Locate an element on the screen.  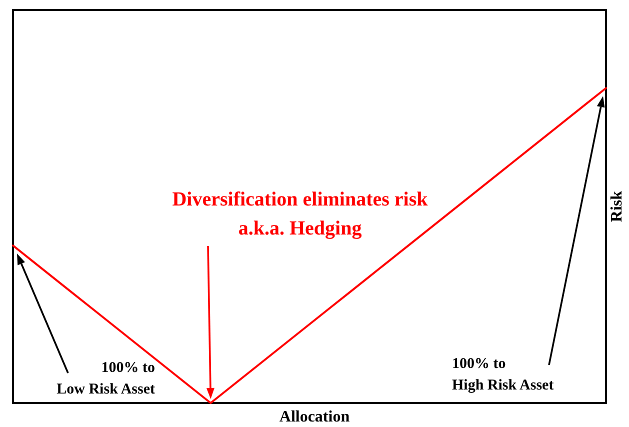
annotation: 100% to High Risk Asset is located at coordinates (503, 375).